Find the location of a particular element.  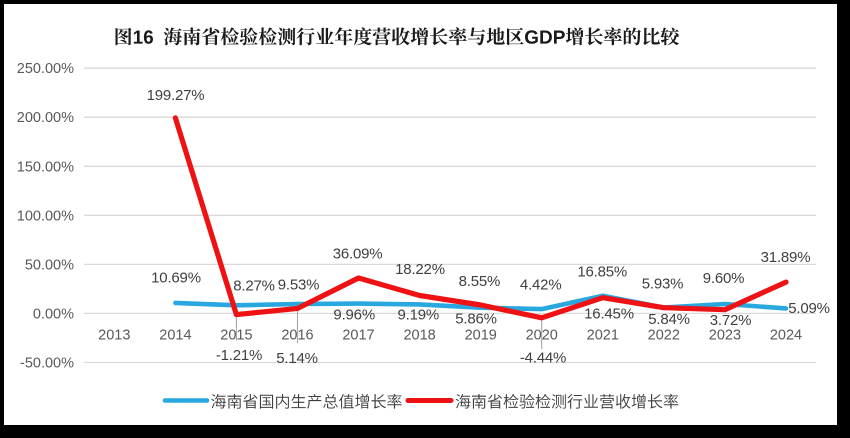

svg-text: 36.09% is located at coordinates (358, 254).